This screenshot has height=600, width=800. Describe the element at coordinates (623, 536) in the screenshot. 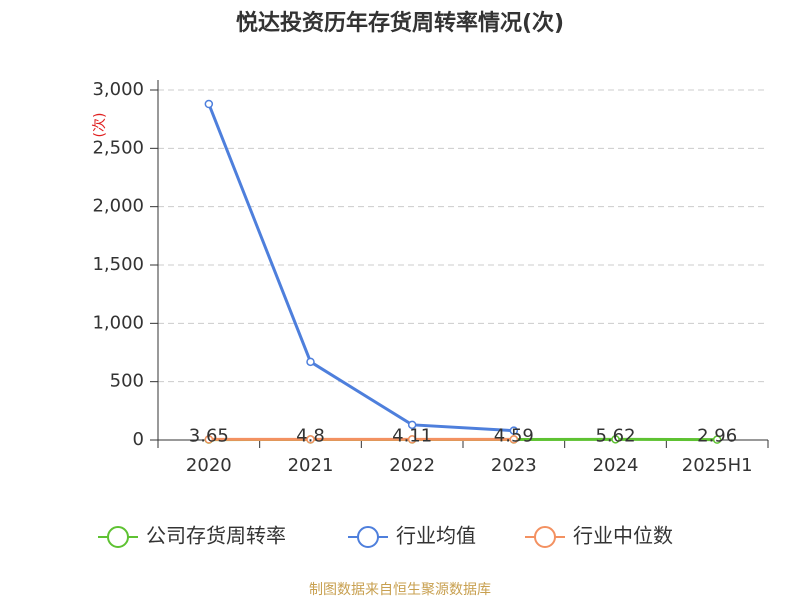

I see `legend-label: 行业中位数` at that location.